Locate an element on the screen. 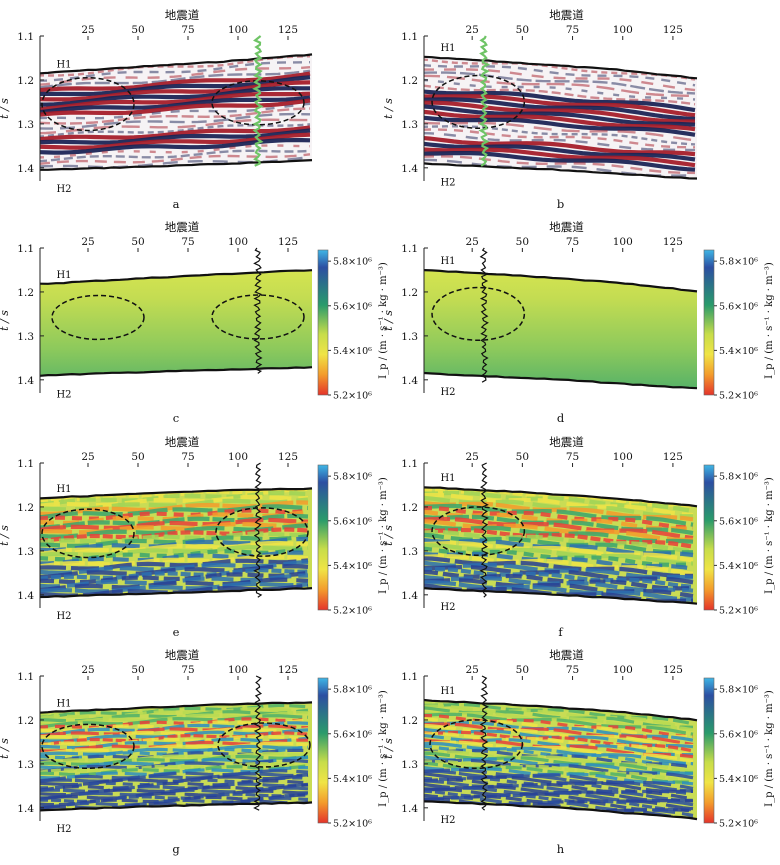 The width and height of the screenshot is (780, 865). panel-caption: f is located at coordinates (560, 632).